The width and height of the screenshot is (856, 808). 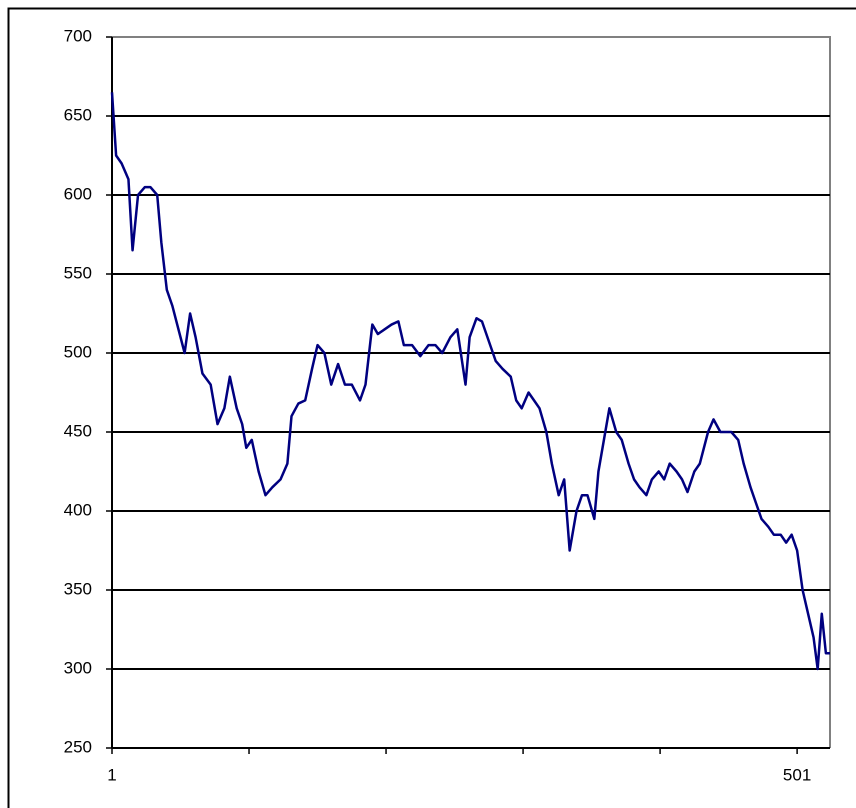 I want to click on y-tick-label: 600, so click(x=78, y=193).